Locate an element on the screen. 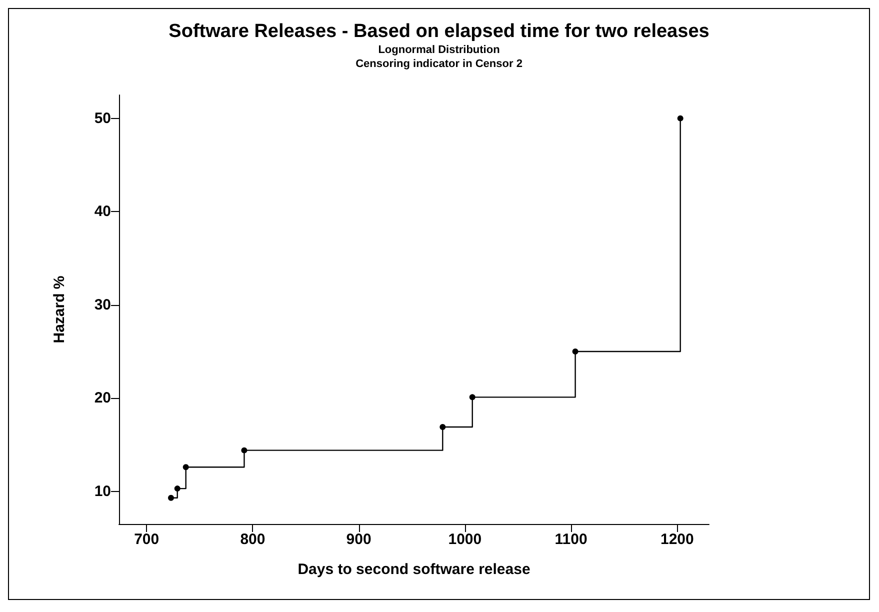 Image resolution: width=879 pixels, height=612 pixels. x-tick-label: 900 is located at coordinates (359, 539).